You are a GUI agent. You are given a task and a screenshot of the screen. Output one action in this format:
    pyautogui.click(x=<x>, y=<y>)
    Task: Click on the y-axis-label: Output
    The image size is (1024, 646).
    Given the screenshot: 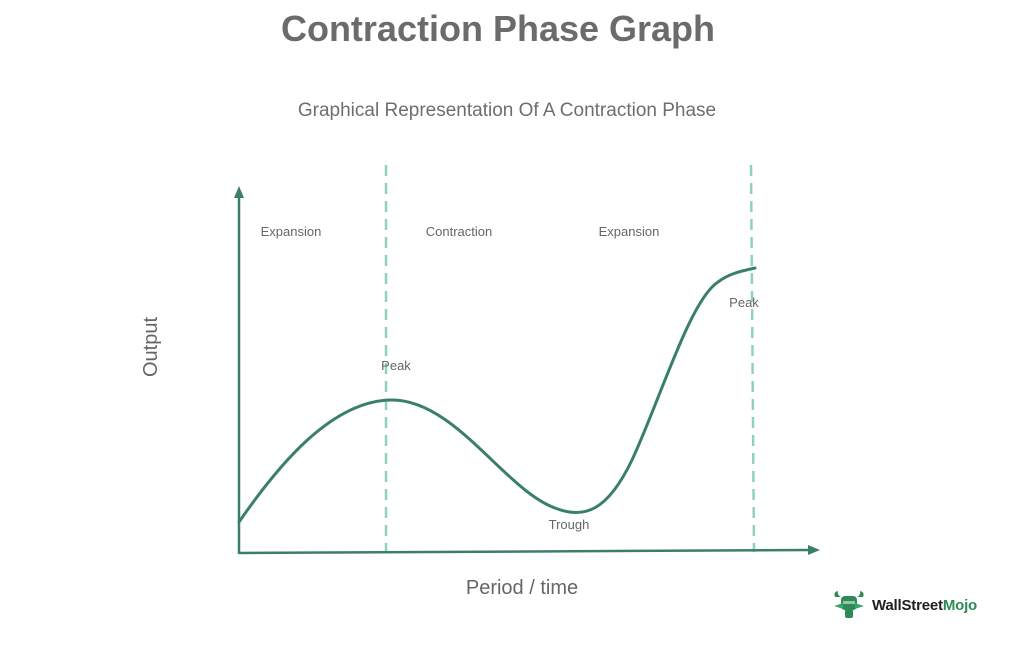 What is the action you would take?
    pyautogui.click(x=151, y=347)
    